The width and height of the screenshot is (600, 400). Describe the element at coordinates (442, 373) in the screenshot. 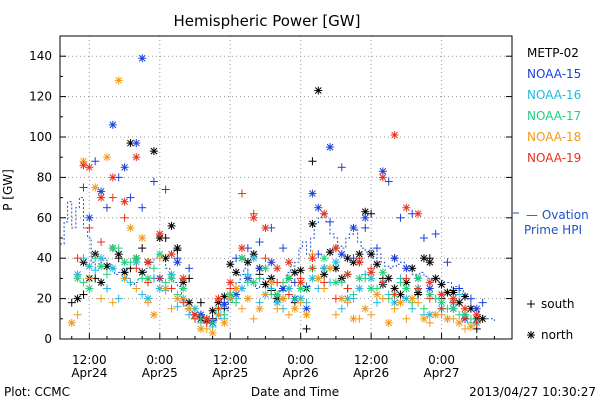

I see `x-tick-label-date: Apr27` at that location.